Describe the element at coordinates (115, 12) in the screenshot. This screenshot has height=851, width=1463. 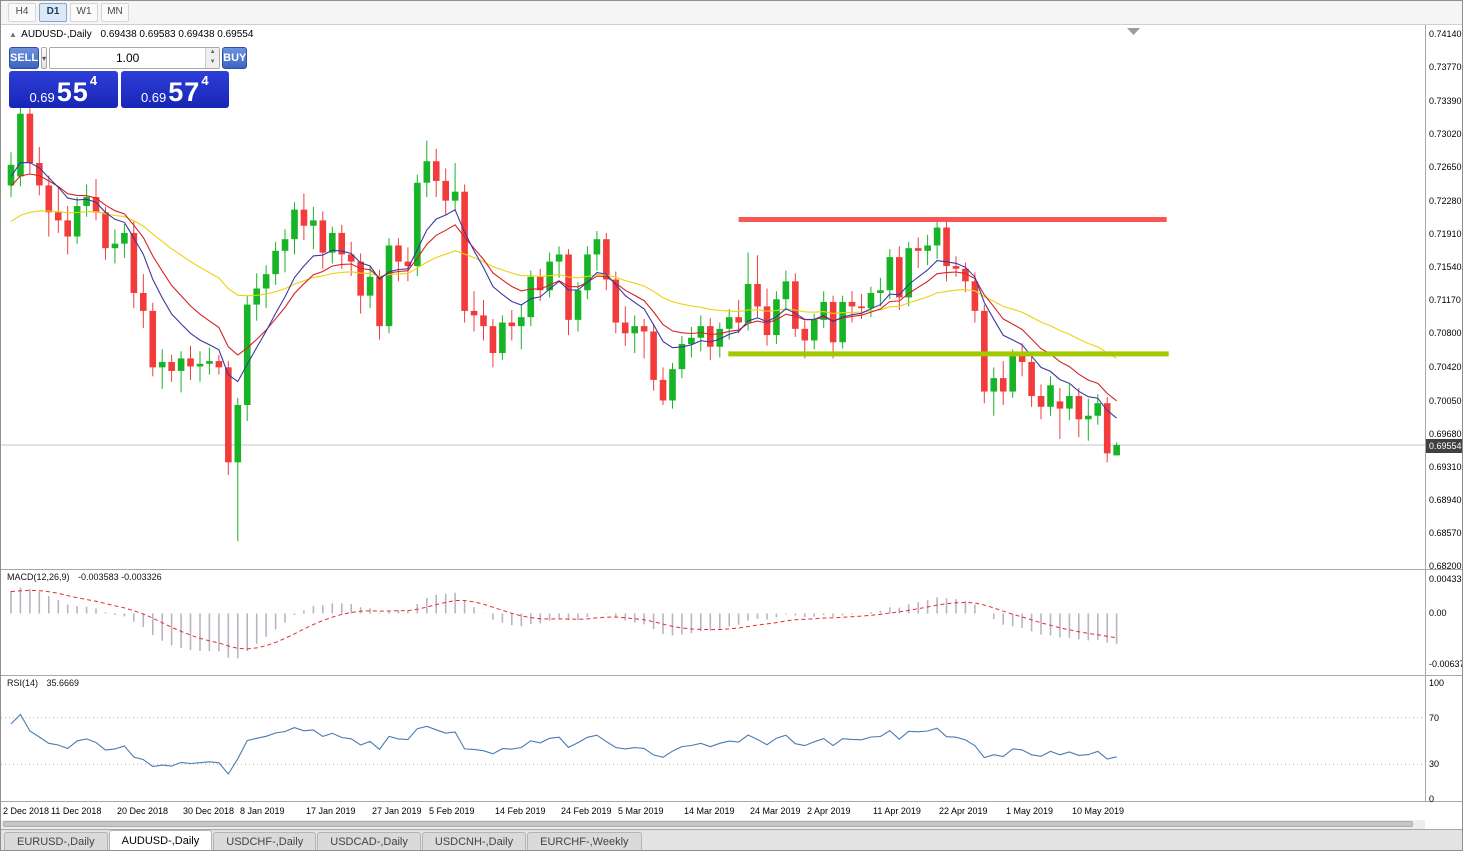
I see `timeframe-button-mn: MN` at that location.